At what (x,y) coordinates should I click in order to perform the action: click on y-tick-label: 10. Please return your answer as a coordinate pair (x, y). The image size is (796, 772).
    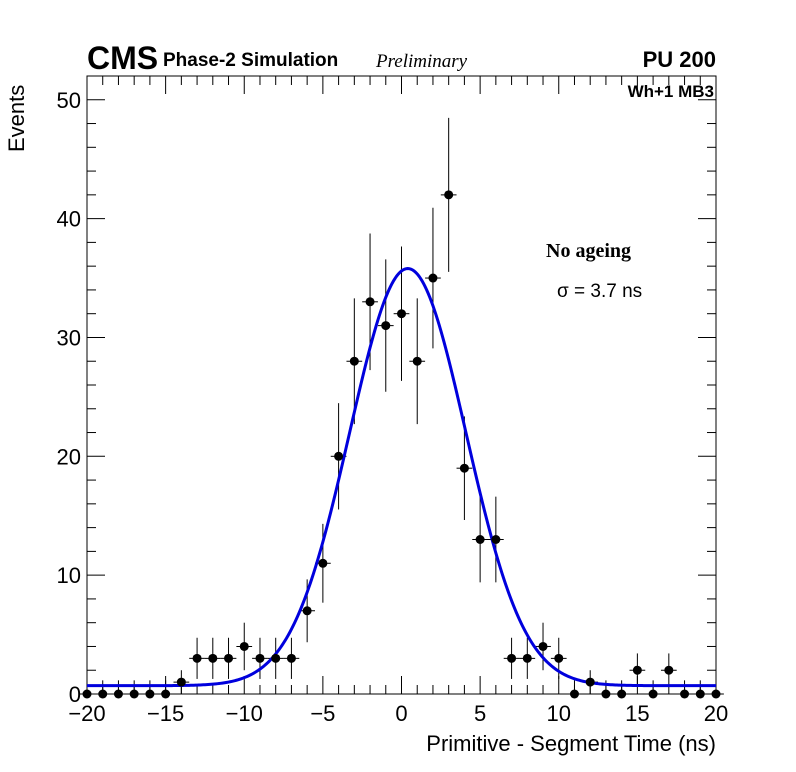
    Looking at the image, I should click on (69, 575).